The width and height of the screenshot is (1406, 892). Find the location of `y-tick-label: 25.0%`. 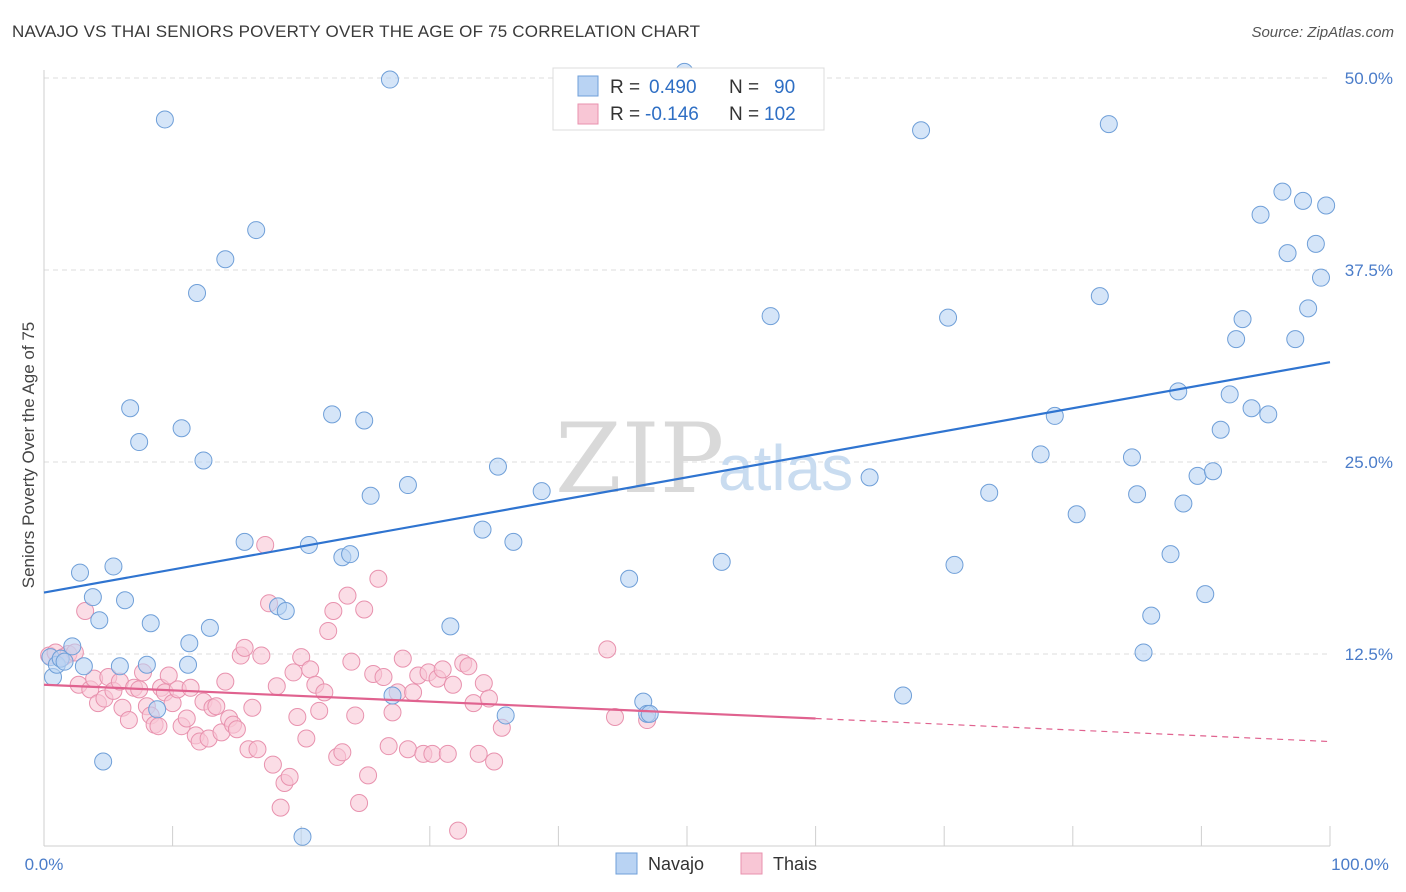

y-tick-label: 25.0% is located at coordinates (1369, 462).